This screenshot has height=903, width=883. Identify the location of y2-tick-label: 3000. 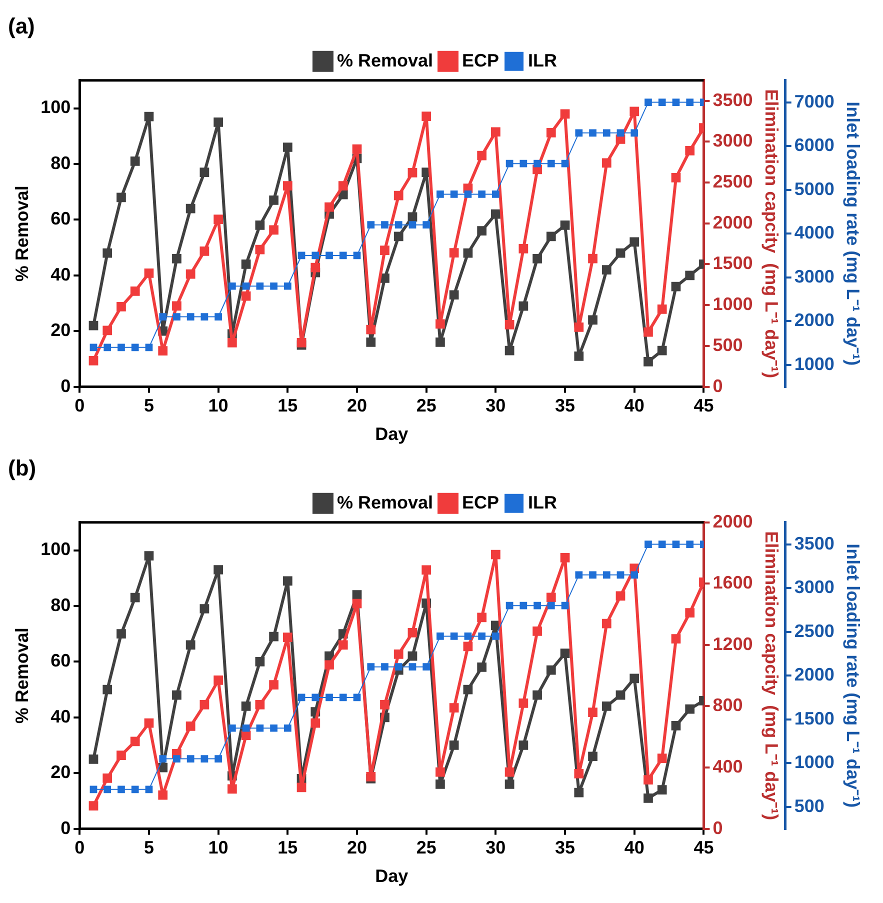
(732, 140).